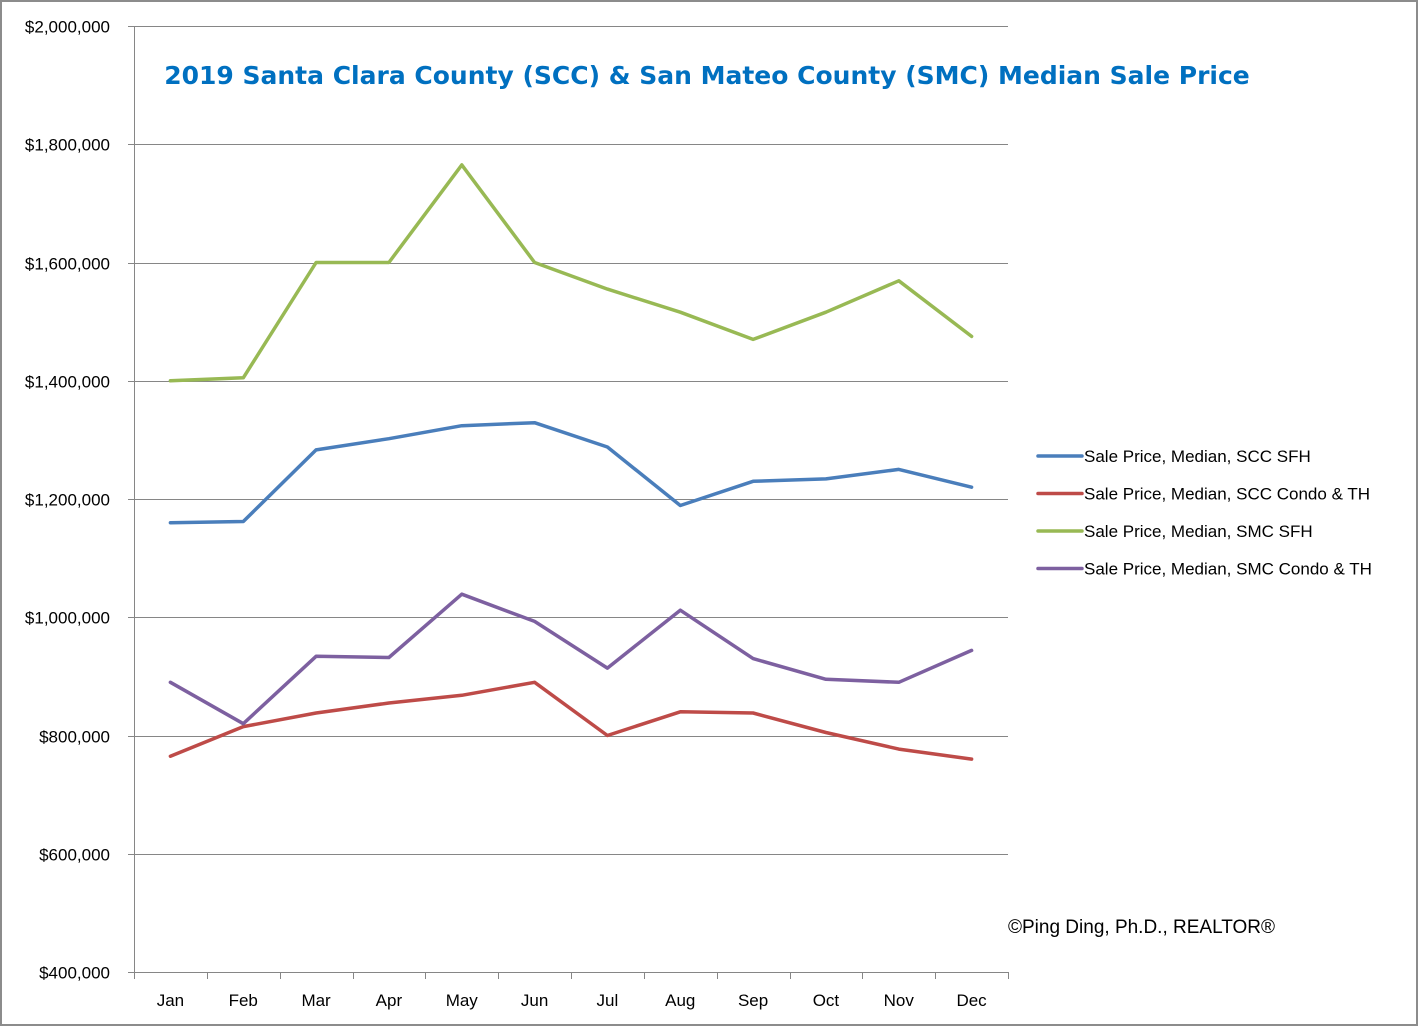  What do you see at coordinates (680, 1000) in the screenshot?
I see `x-axis-tick-label: Aug` at bounding box center [680, 1000].